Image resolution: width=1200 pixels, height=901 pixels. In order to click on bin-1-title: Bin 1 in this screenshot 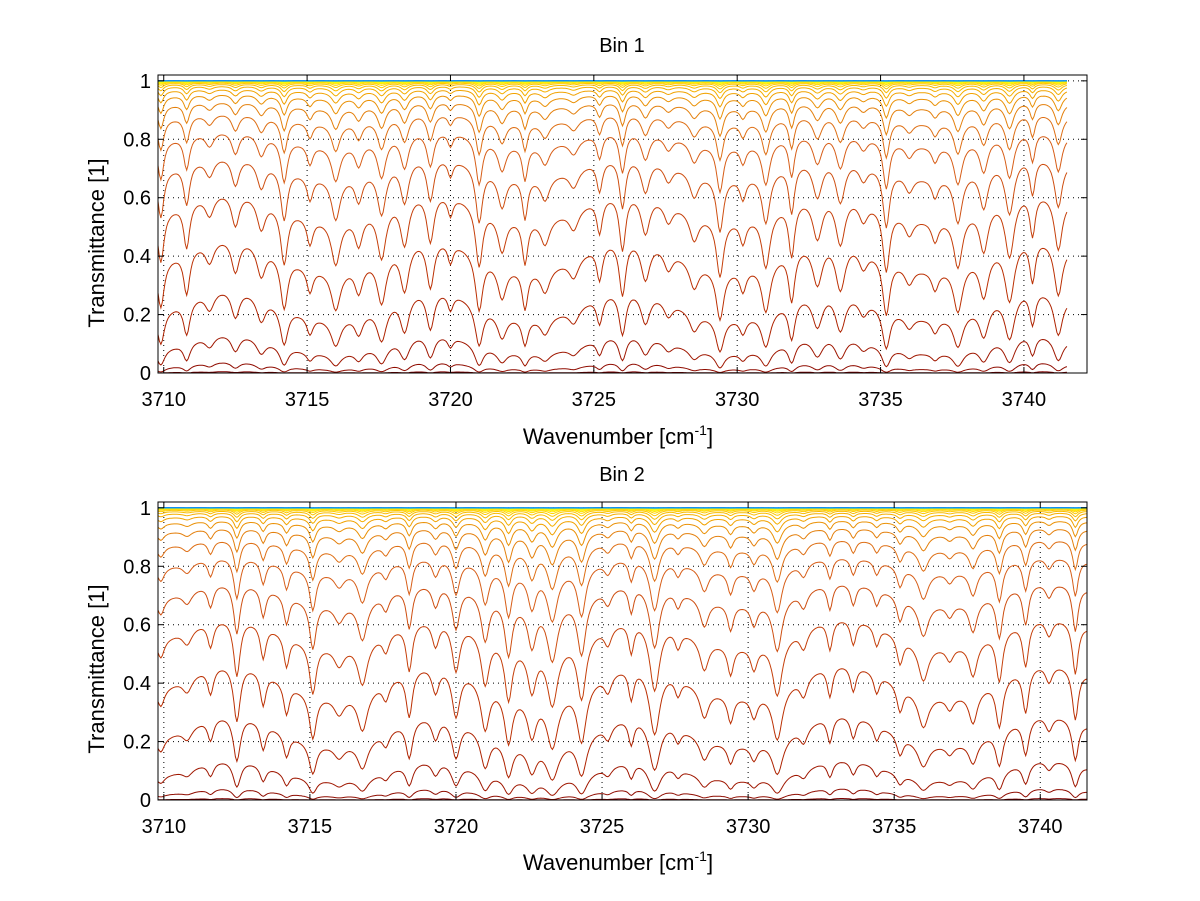, I will do `click(622, 46)`.